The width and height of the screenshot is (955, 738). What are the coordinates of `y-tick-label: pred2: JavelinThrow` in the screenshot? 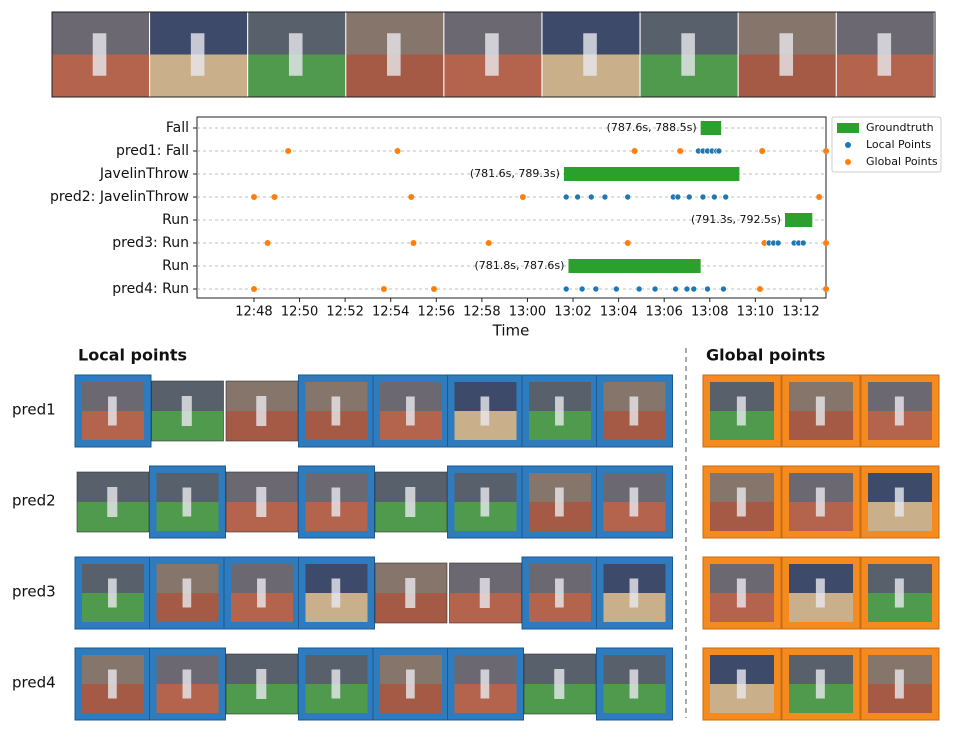 It's located at (119, 197).